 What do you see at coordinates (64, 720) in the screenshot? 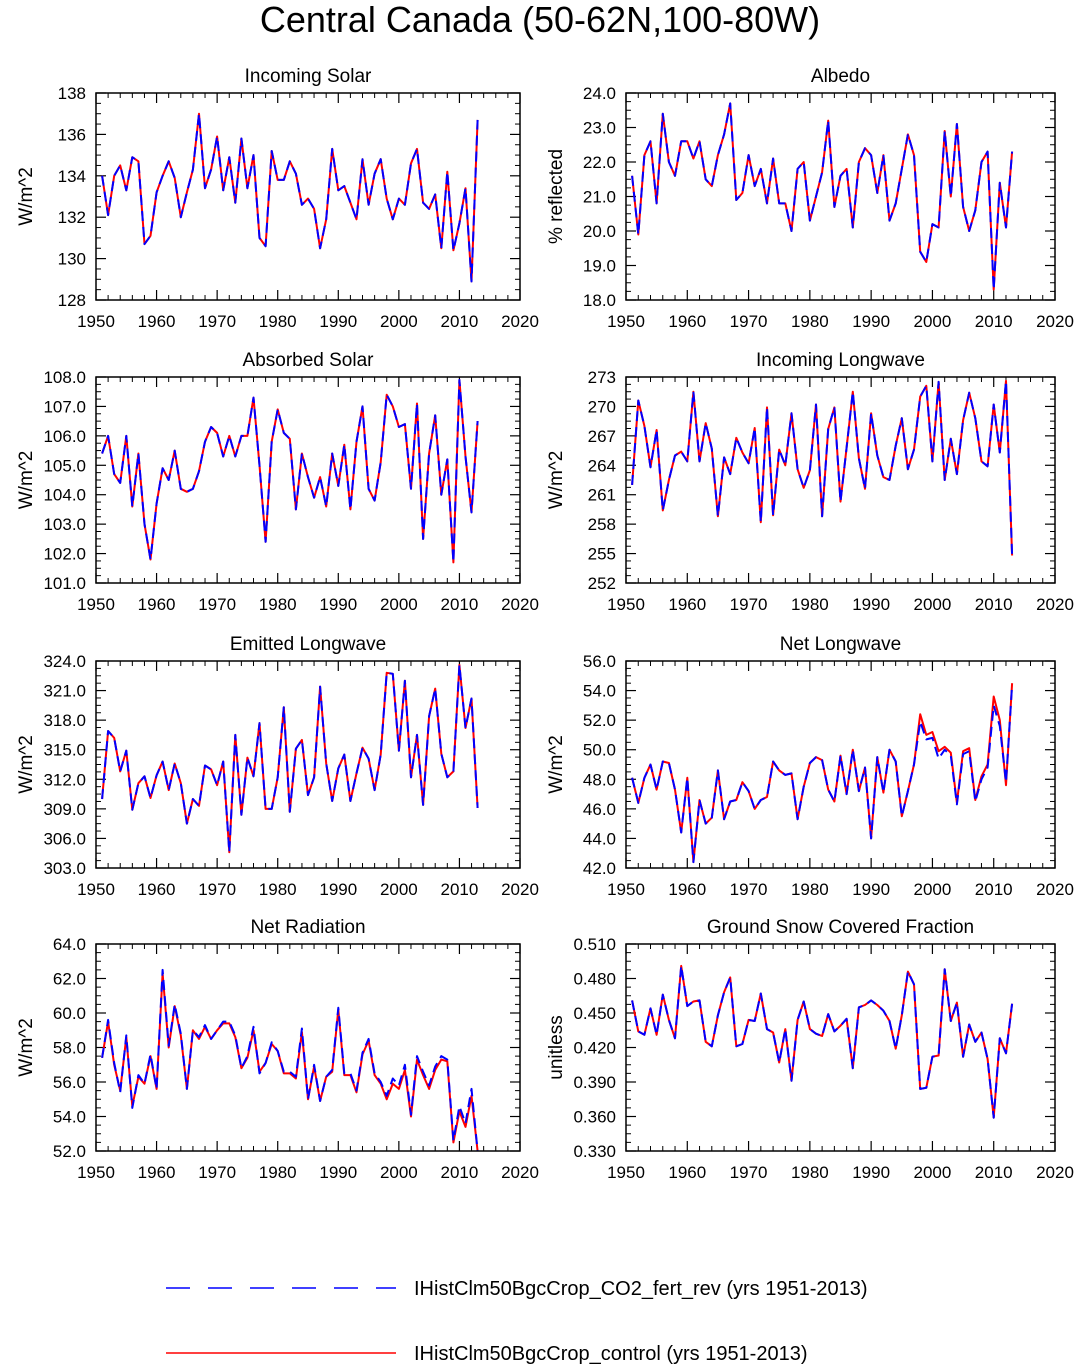
I see `y-tick-label: 318.0` at bounding box center [64, 720].